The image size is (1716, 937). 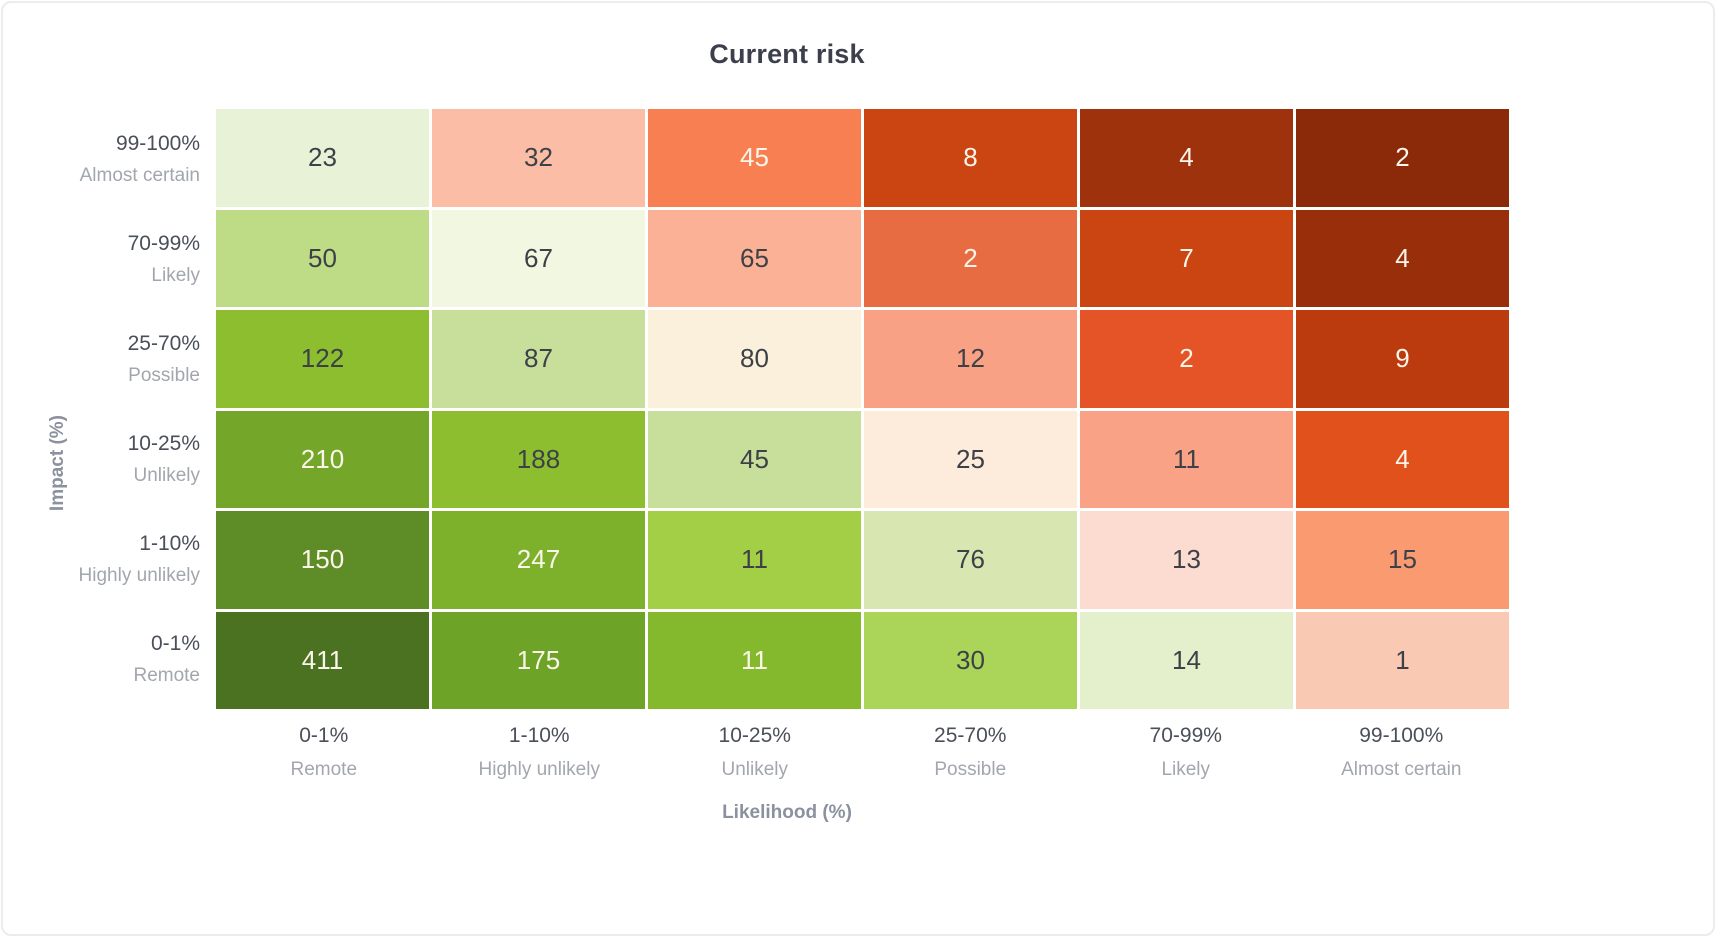 What do you see at coordinates (322, 660) in the screenshot?
I see `heatmap-cell: 411` at bounding box center [322, 660].